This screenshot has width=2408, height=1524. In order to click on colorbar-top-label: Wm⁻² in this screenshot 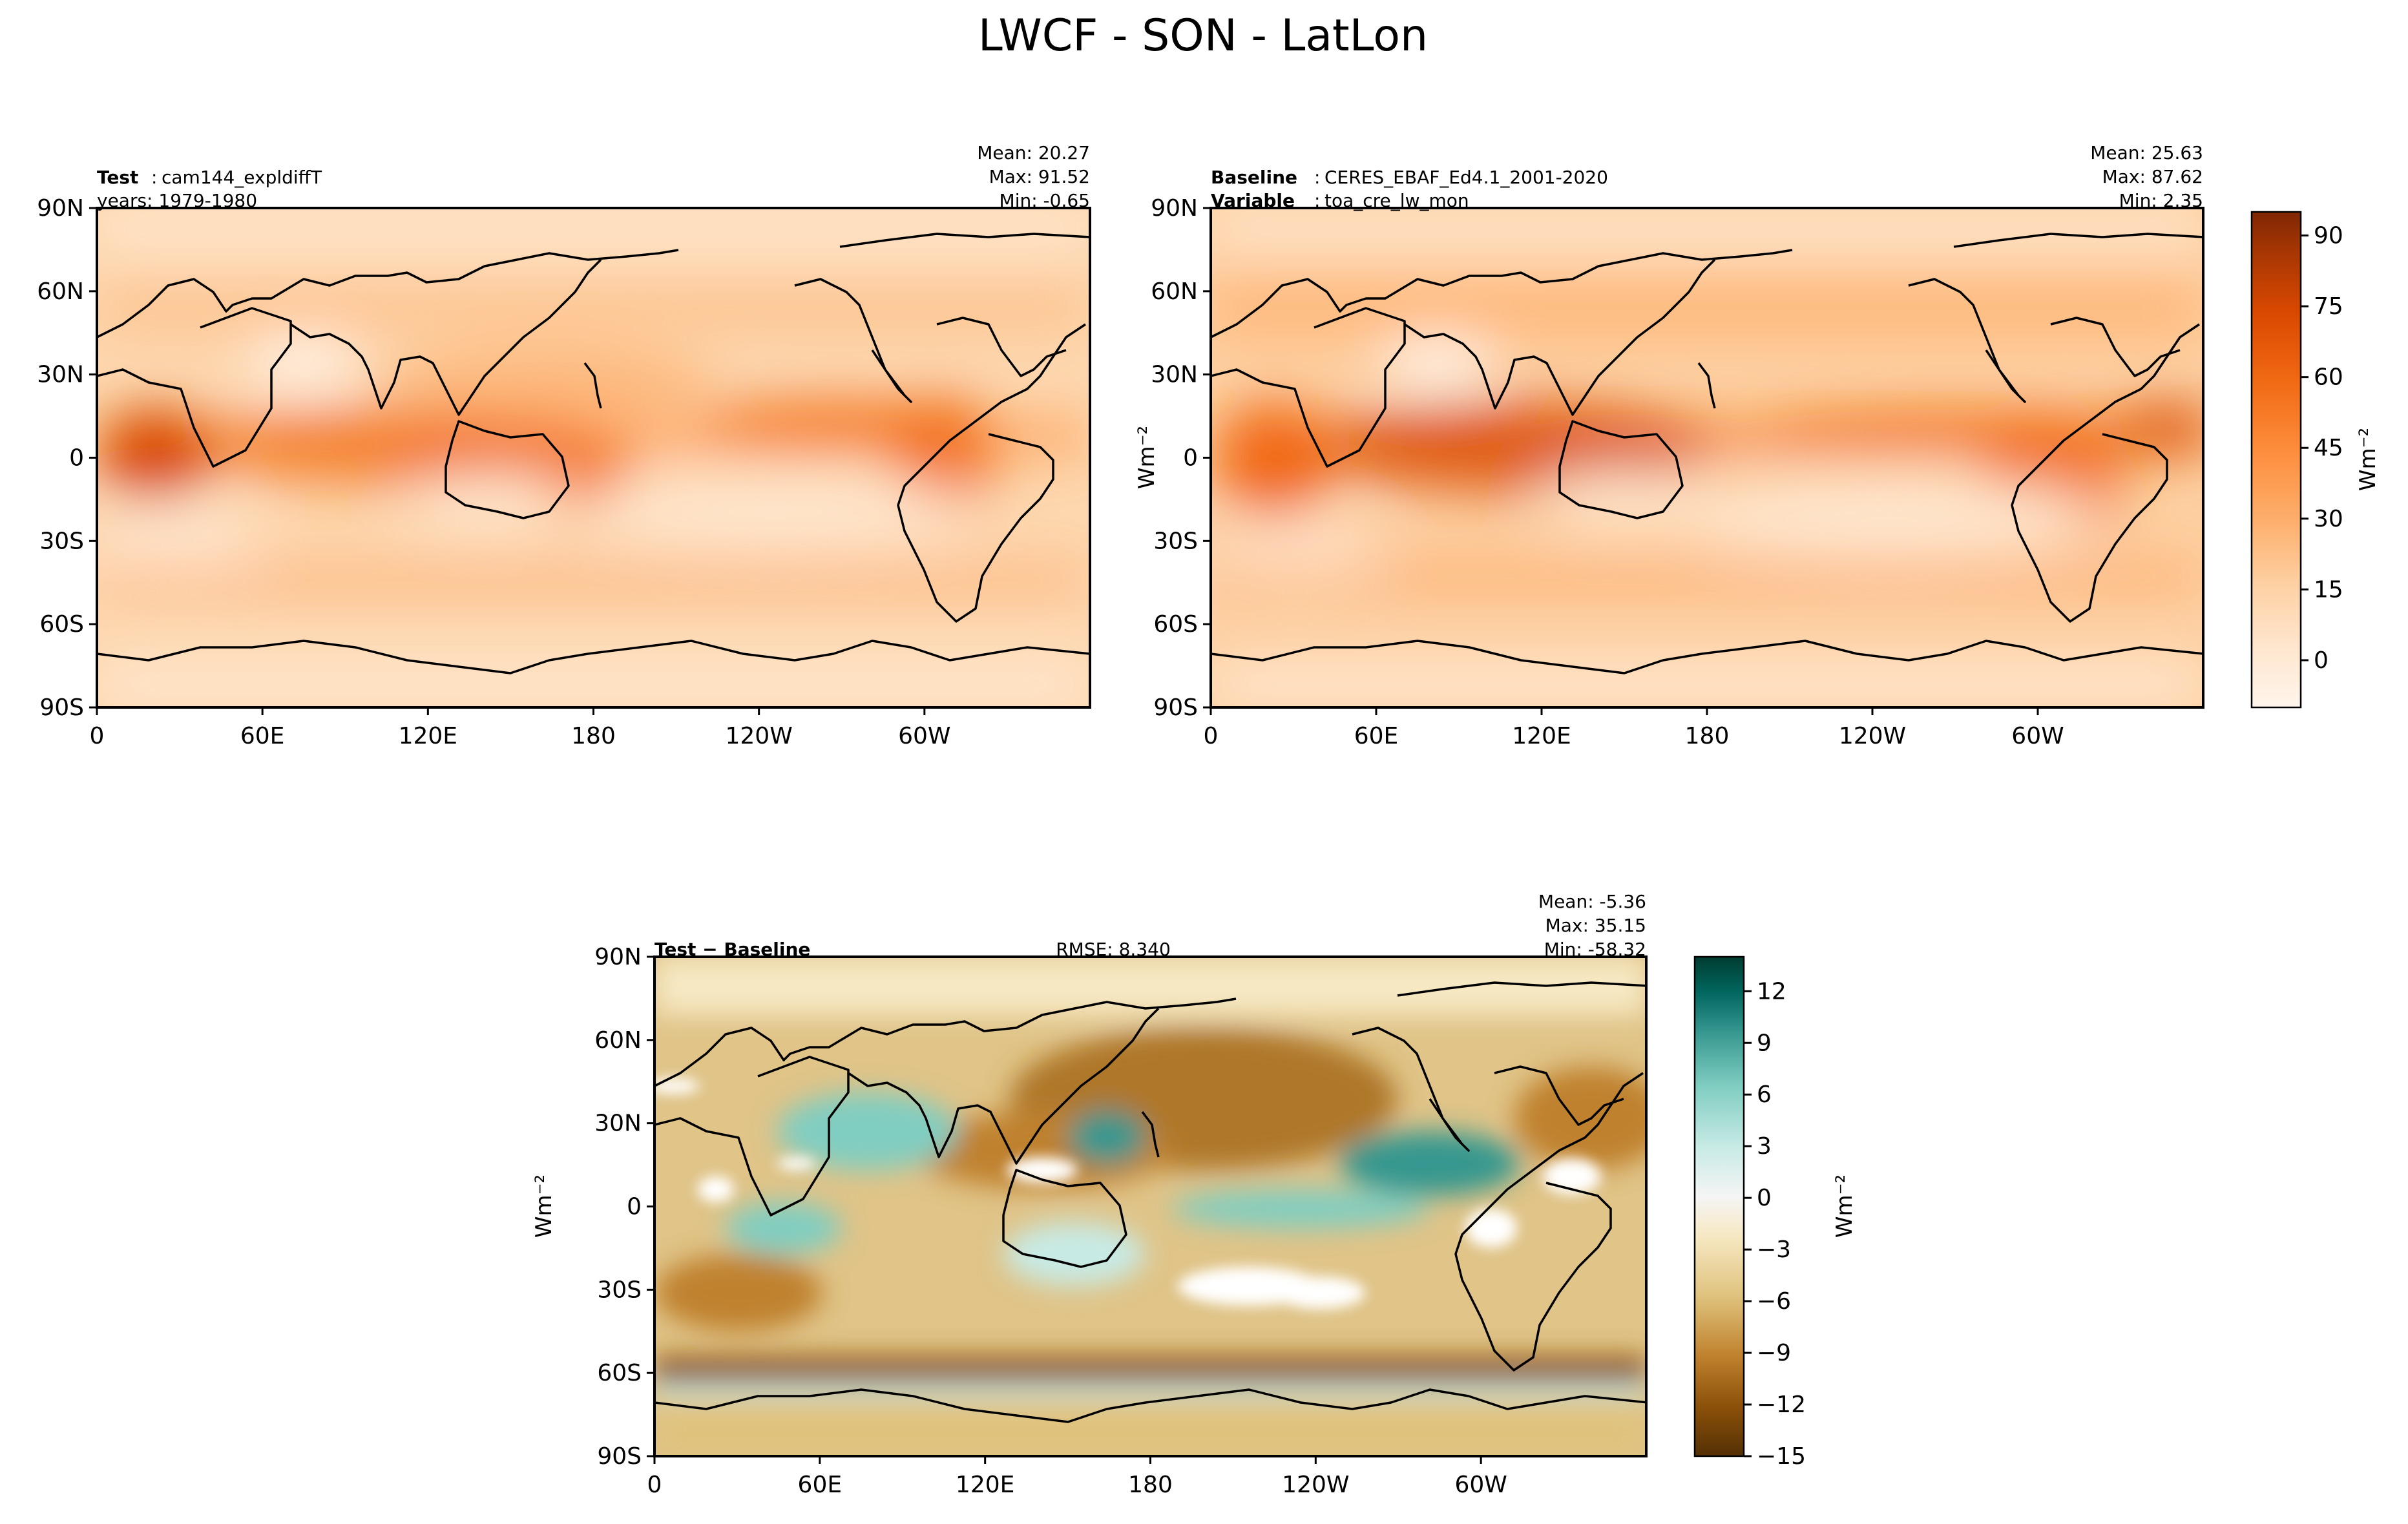, I will do `click(2368, 459)`.